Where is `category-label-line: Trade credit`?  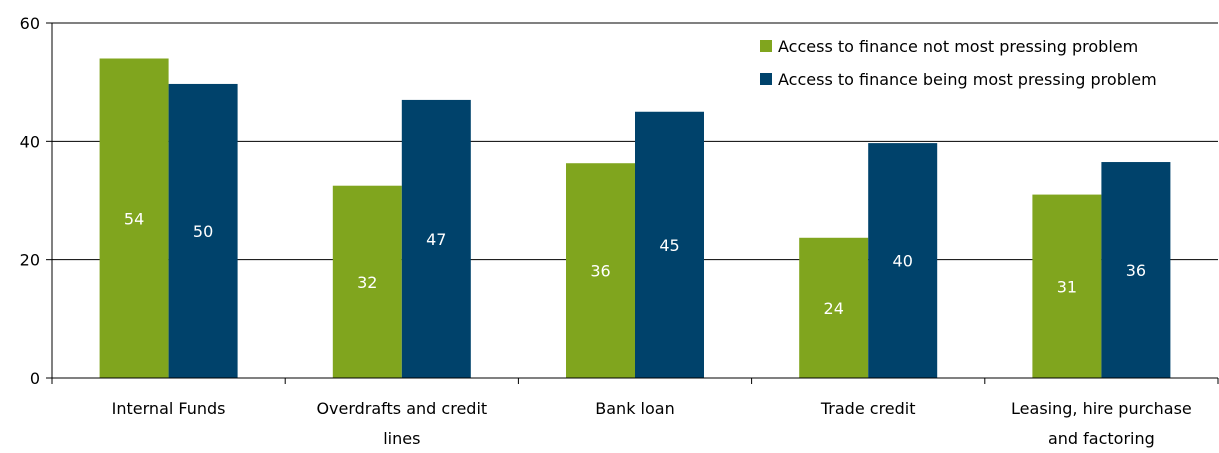
category-label-line: Trade credit is located at coordinates (868, 408).